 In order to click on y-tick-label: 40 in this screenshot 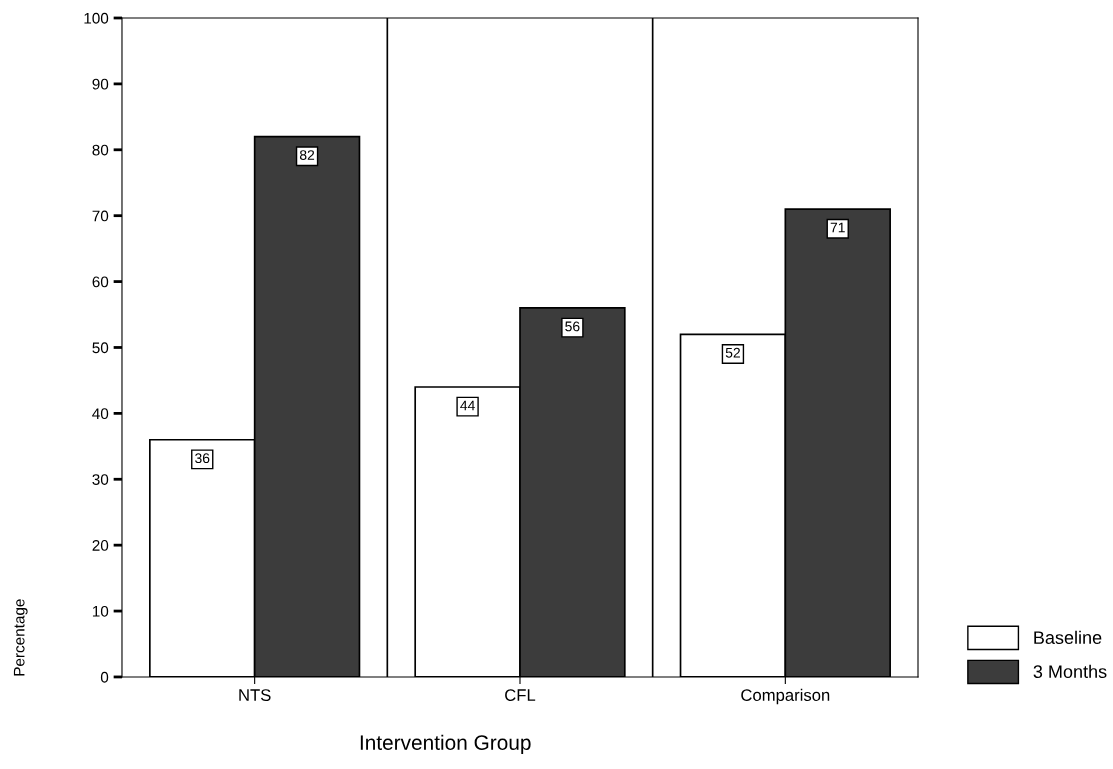, I will do `click(100, 414)`.